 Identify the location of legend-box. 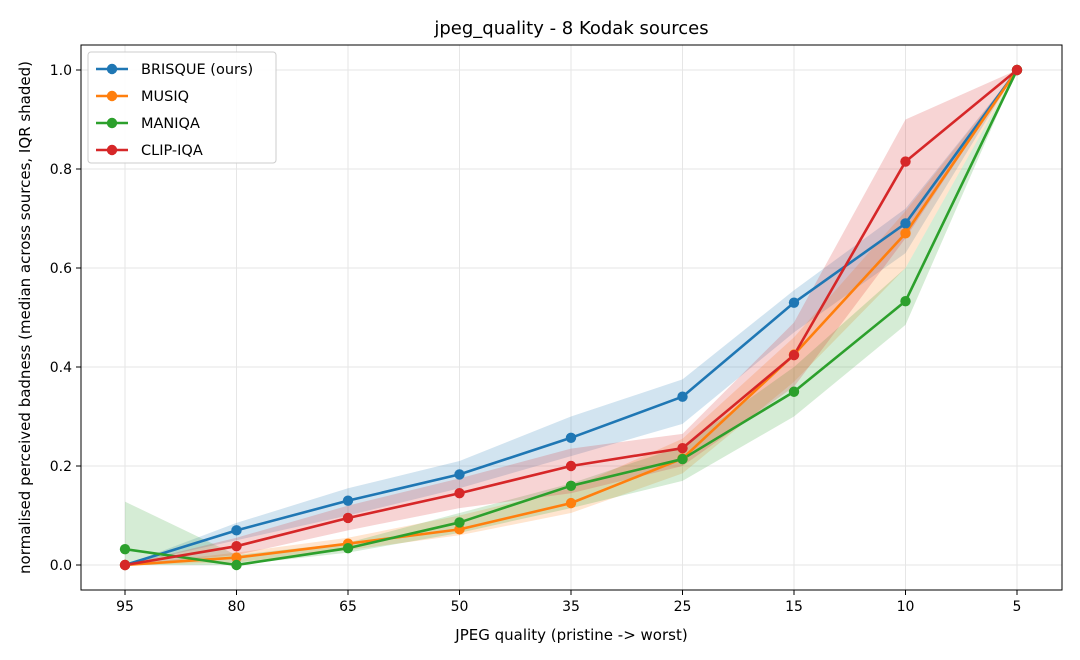
(182, 107).